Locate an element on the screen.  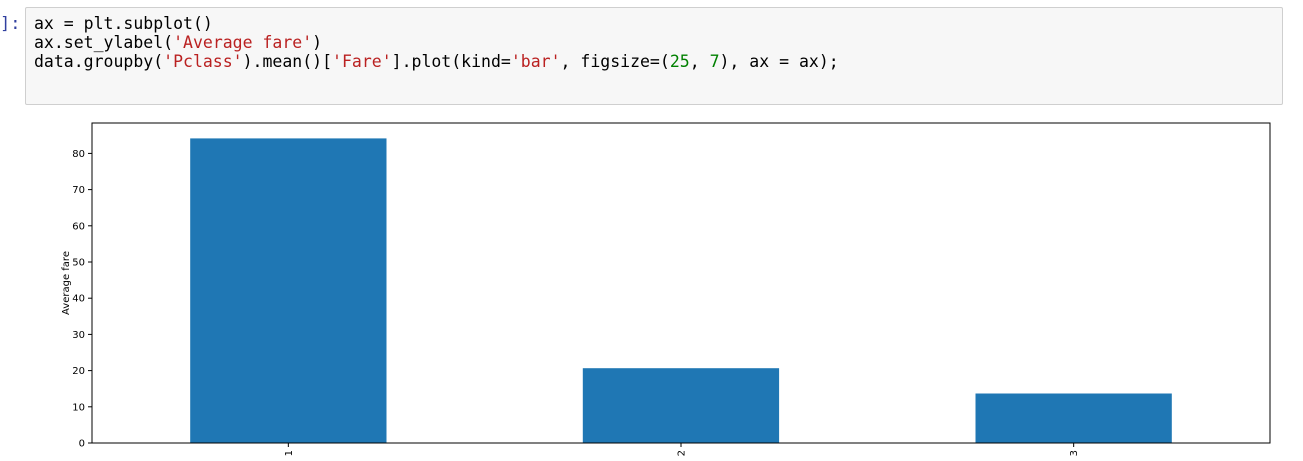
y-tick-label: 40 is located at coordinates (78, 299).